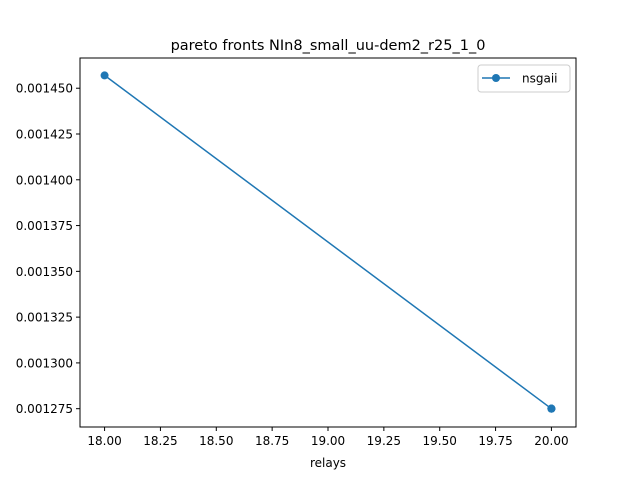 This screenshot has height=480, width=640. Describe the element at coordinates (272, 441) in the screenshot. I see `x-tick-label: 18.75` at that location.